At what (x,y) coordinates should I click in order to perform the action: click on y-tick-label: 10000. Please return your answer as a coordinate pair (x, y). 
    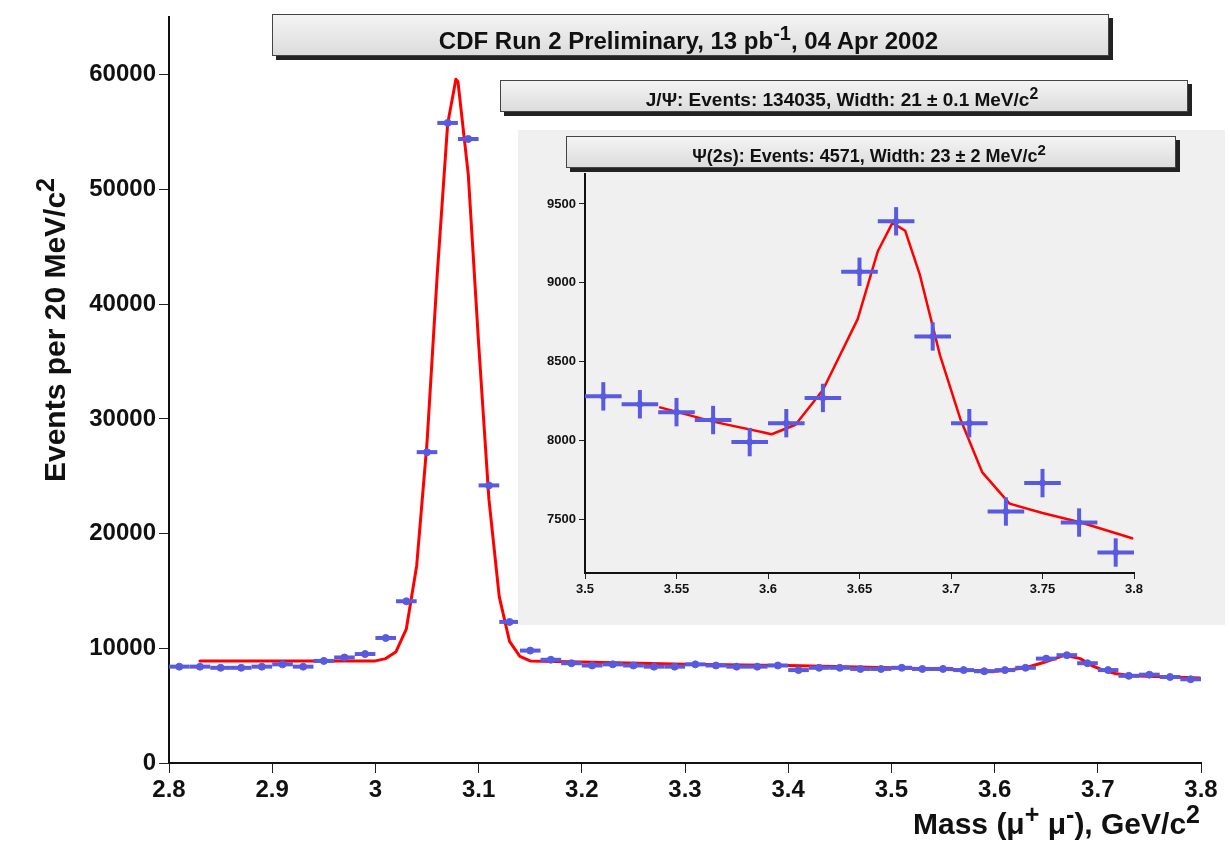
    Looking at the image, I should click on (122, 646).